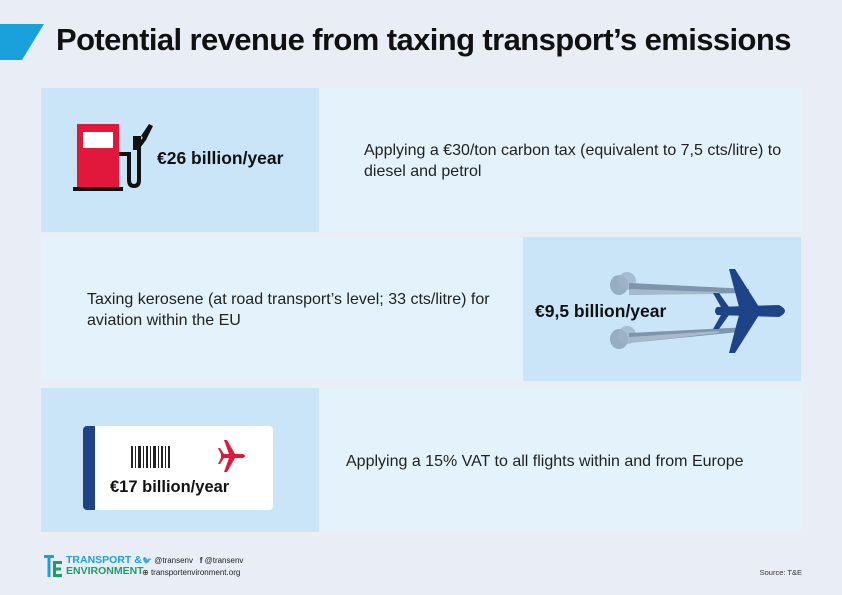 The height and width of the screenshot is (595, 842). What do you see at coordinates (147, 560) in the screenshot?
I see `twitter-icon: 🐦` at bounding box center [147, 560].